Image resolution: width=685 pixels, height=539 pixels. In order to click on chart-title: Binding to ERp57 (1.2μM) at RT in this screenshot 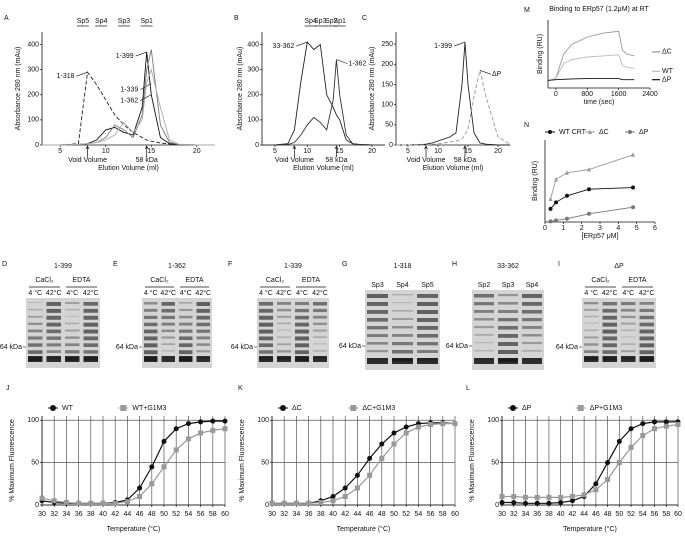, I will do `click(599, 9)`.